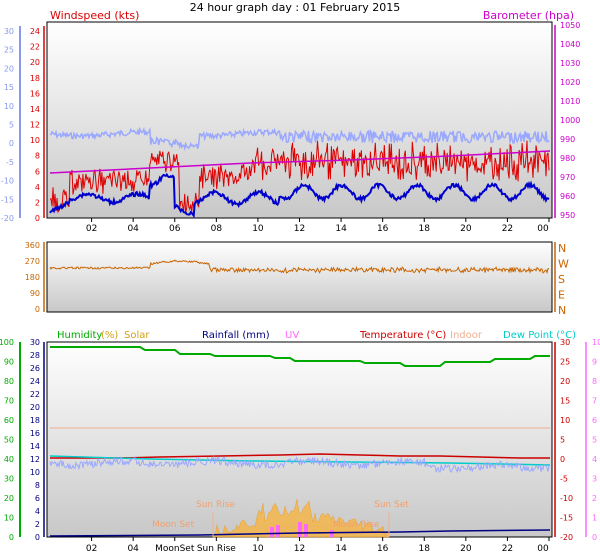  Describe the element at coordinates (175, 229) in the screenshot. I see `x-tick-top: 06` at that location.